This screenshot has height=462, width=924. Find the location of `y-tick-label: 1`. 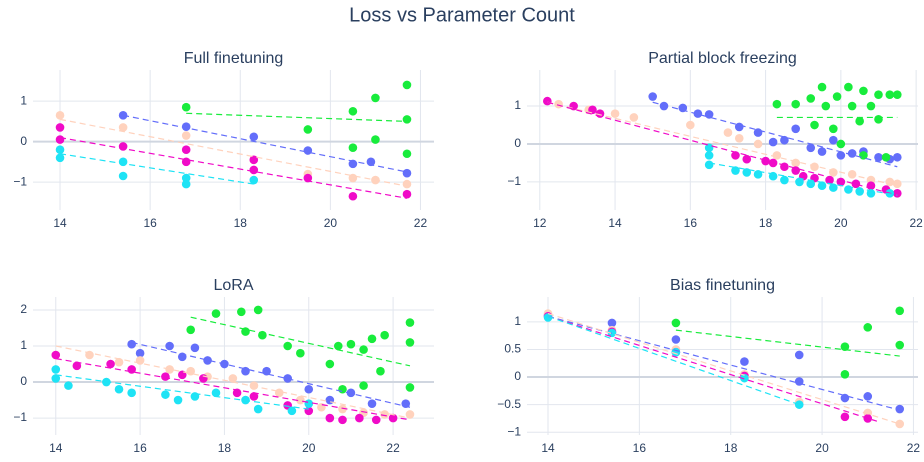

y-tick-label: 1 is located at coordinates (517, 321).